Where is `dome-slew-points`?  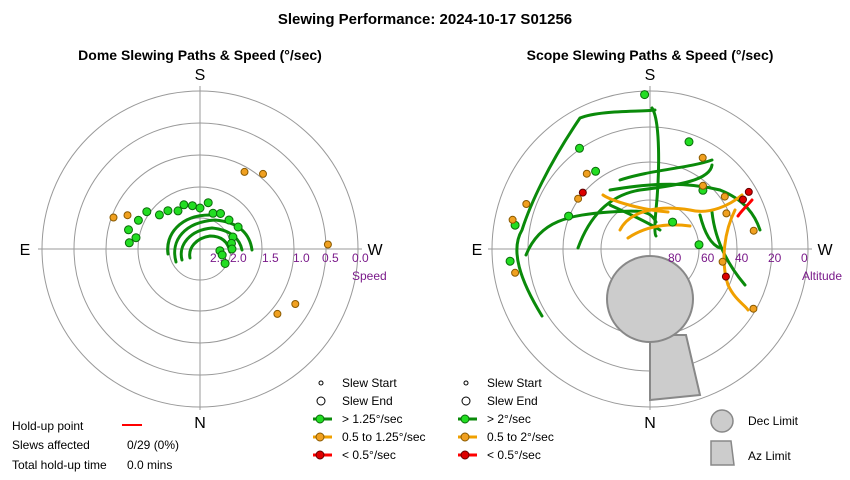
dome-slew-points is located at coordinates (220, 242).